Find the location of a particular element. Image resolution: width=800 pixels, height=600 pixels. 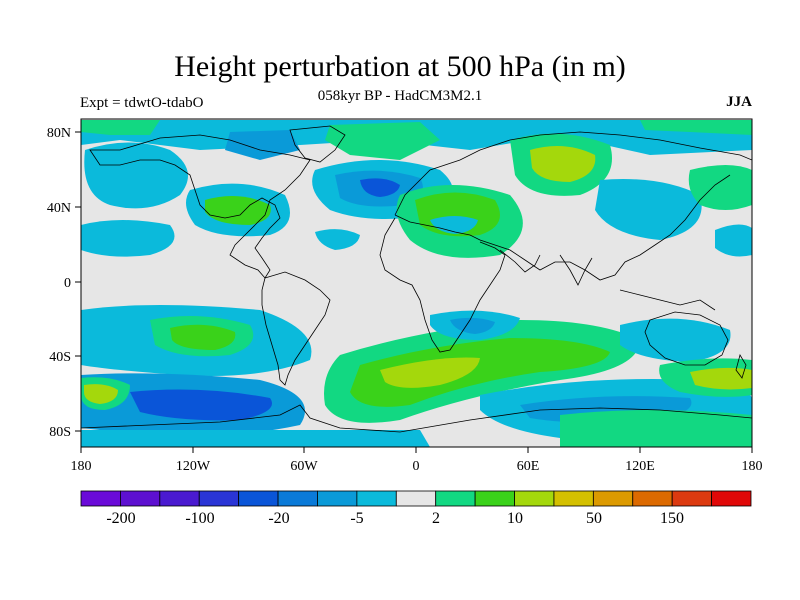

x-tick-label: 0 is located at coordinates (416, 466).